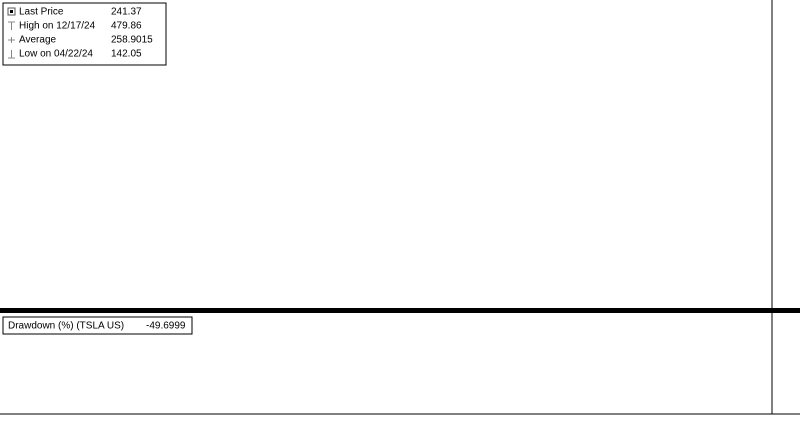 The height and width of the screenshot is (441, 800). I want to click on legend-value: 258.9015, so click(132, 40).